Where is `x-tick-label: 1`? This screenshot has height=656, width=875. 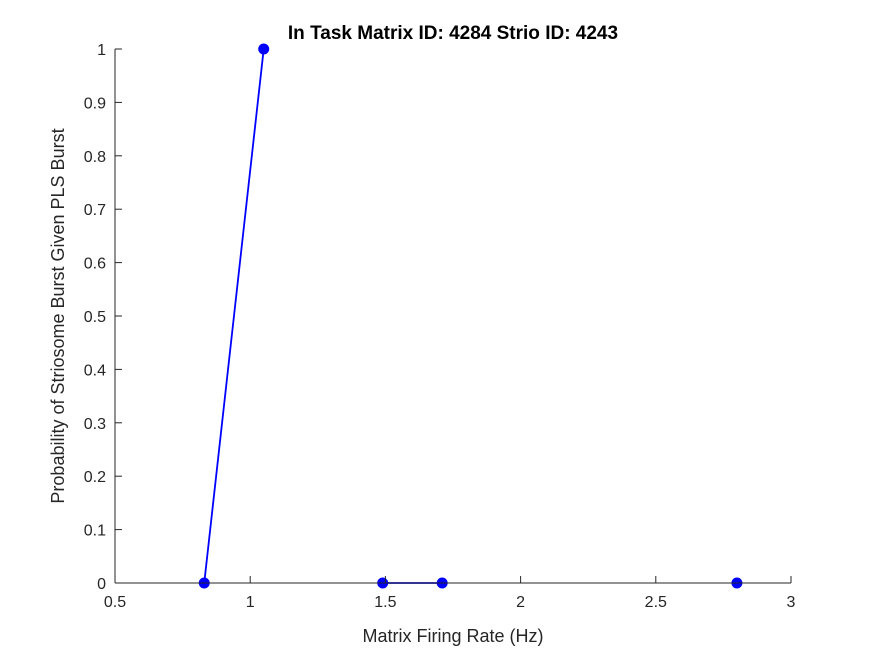 x-tick-label: 1 is located at coordinates (250, 602).